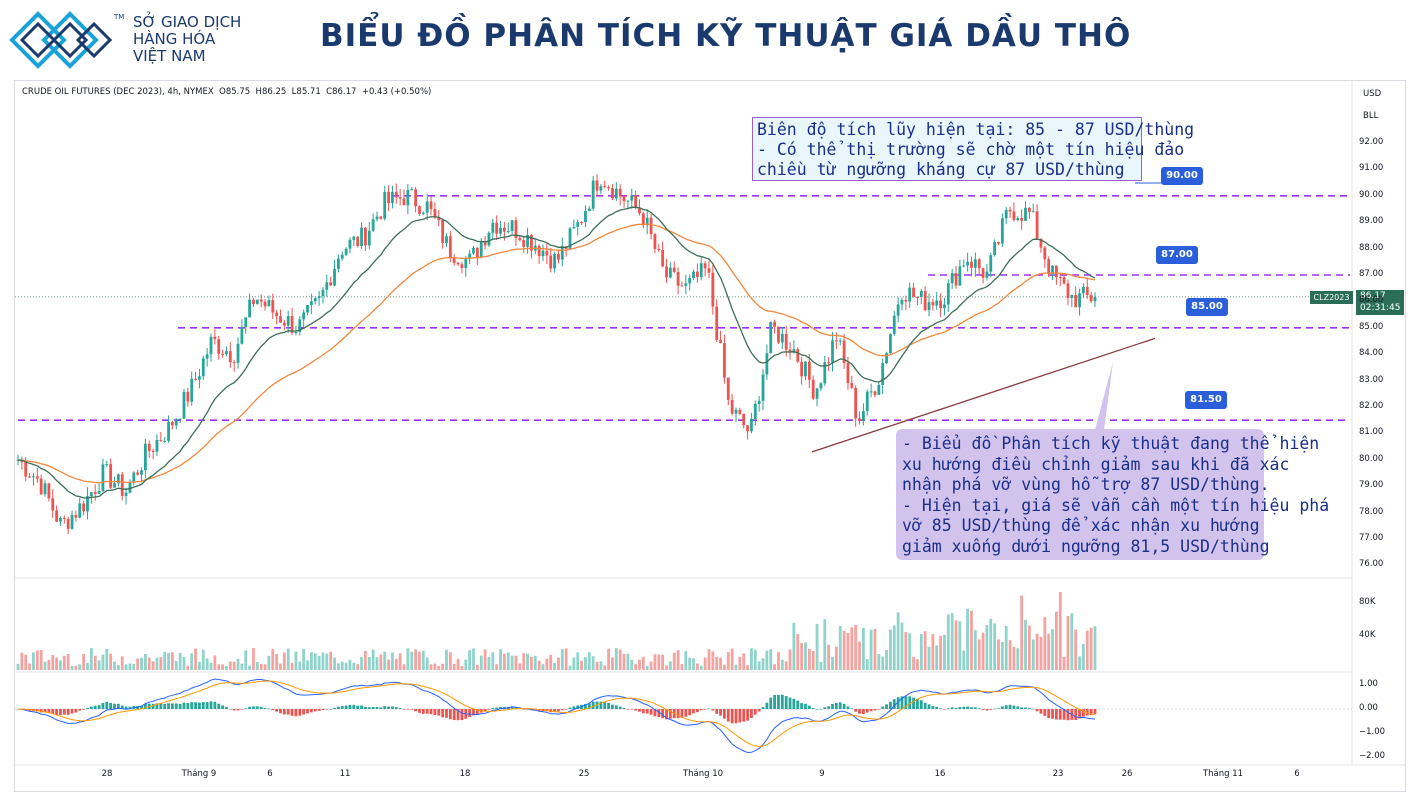 The width and height of the screenshot is (1414, 794). I want to click on price-tick-label: 89.00, so click(1371, 221).